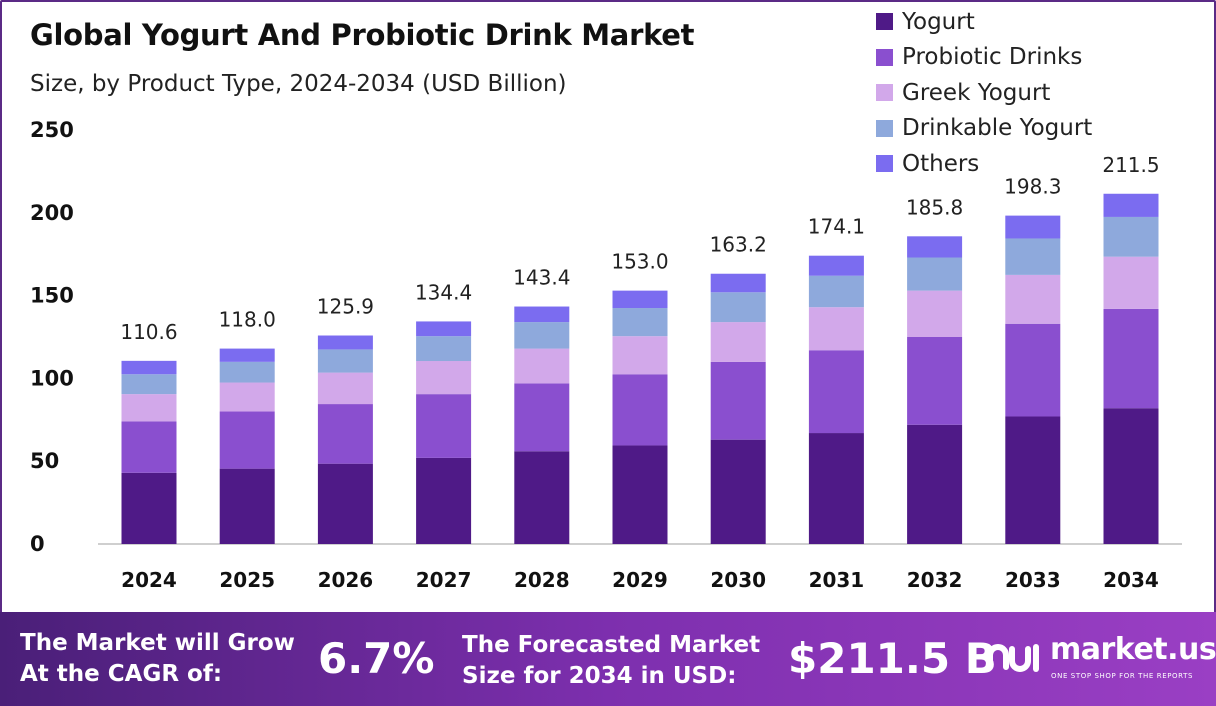  Describe the element at coordinates (247, 426) in the screenshot. I see `bar-stack-2025: 118.0` at that location.